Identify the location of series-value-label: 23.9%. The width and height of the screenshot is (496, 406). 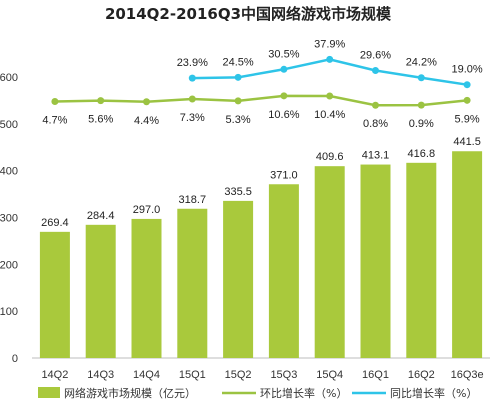
(192, 63).